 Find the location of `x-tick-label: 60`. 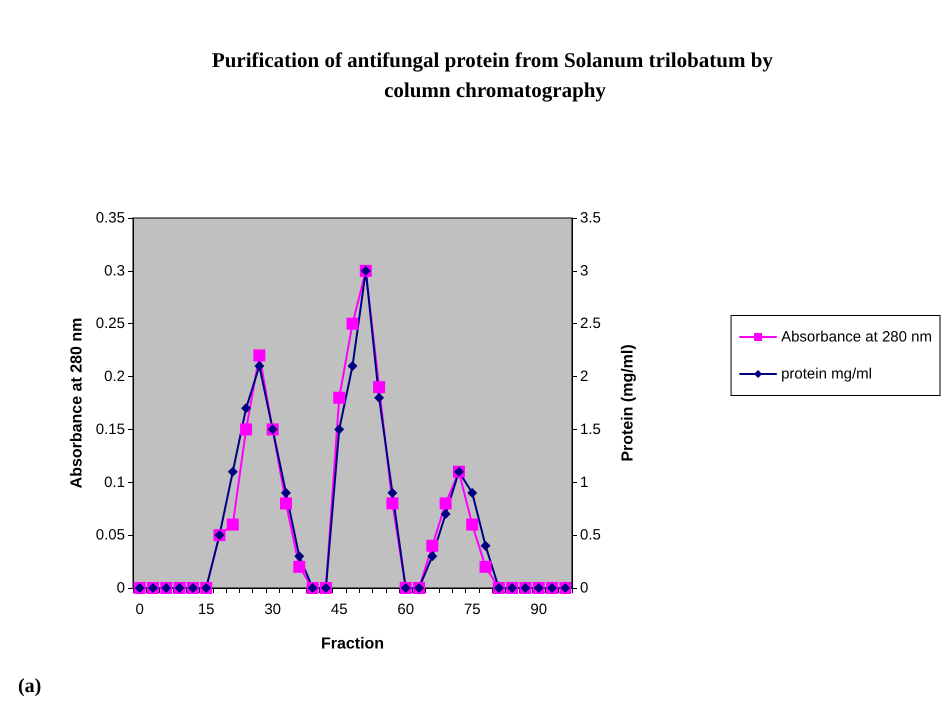

x-tick-label: 60 is located at coordinates (405, 609).